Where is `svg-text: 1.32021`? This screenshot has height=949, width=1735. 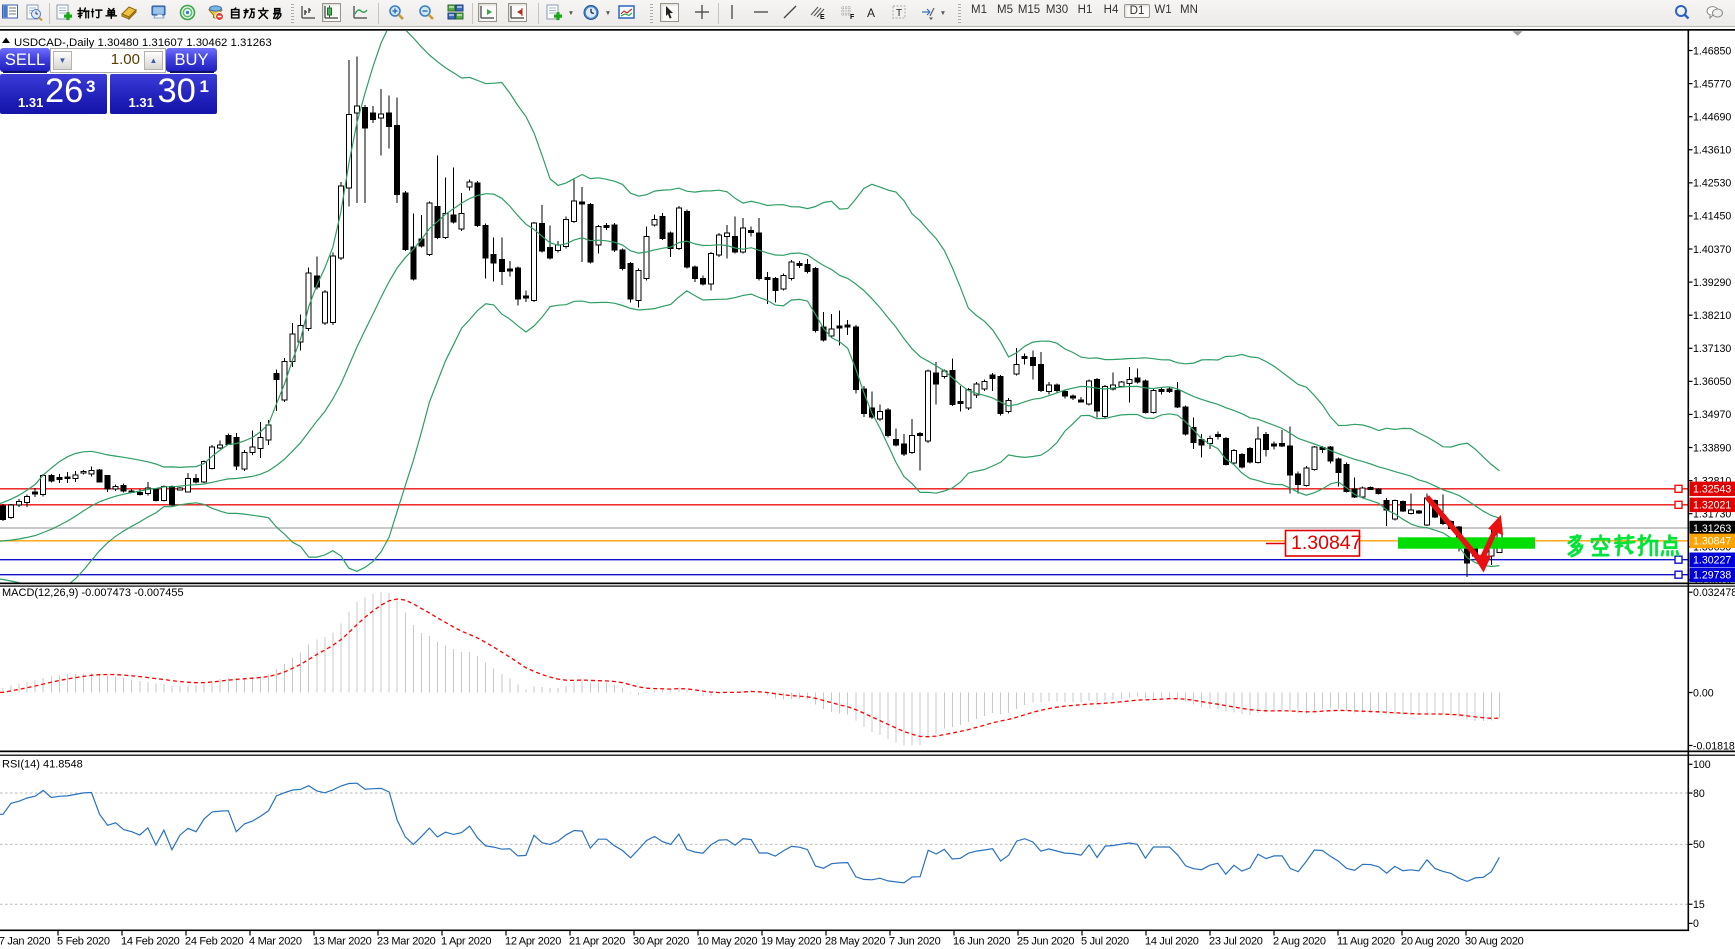 svg-text: 1.32021 is located at coordinates (1712, 506).